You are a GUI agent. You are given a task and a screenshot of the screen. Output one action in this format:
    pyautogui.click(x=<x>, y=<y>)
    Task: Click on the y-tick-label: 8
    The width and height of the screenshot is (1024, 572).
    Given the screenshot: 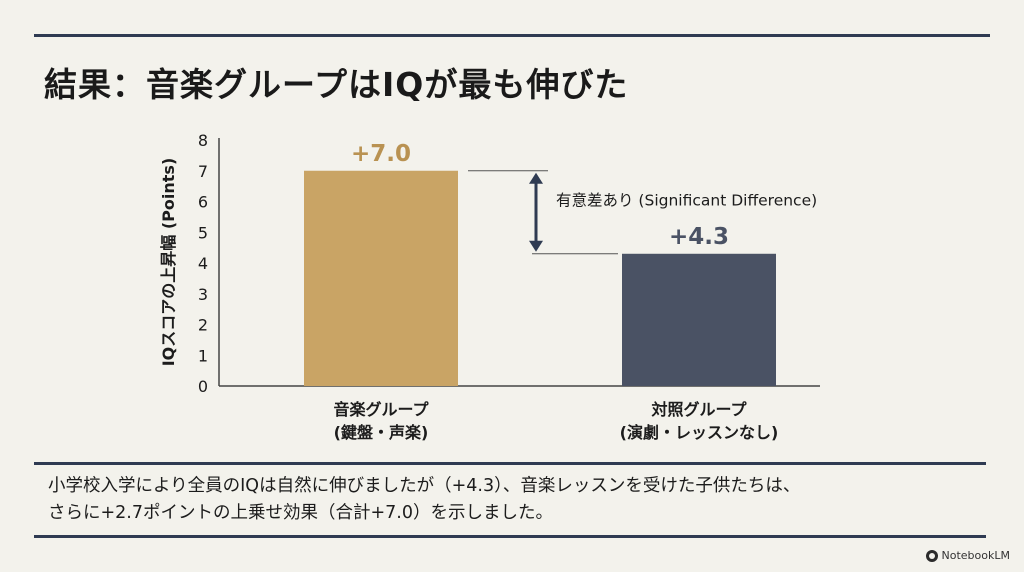 What is the action you would take?
    pyautogui.click(x=203, y=140)
    